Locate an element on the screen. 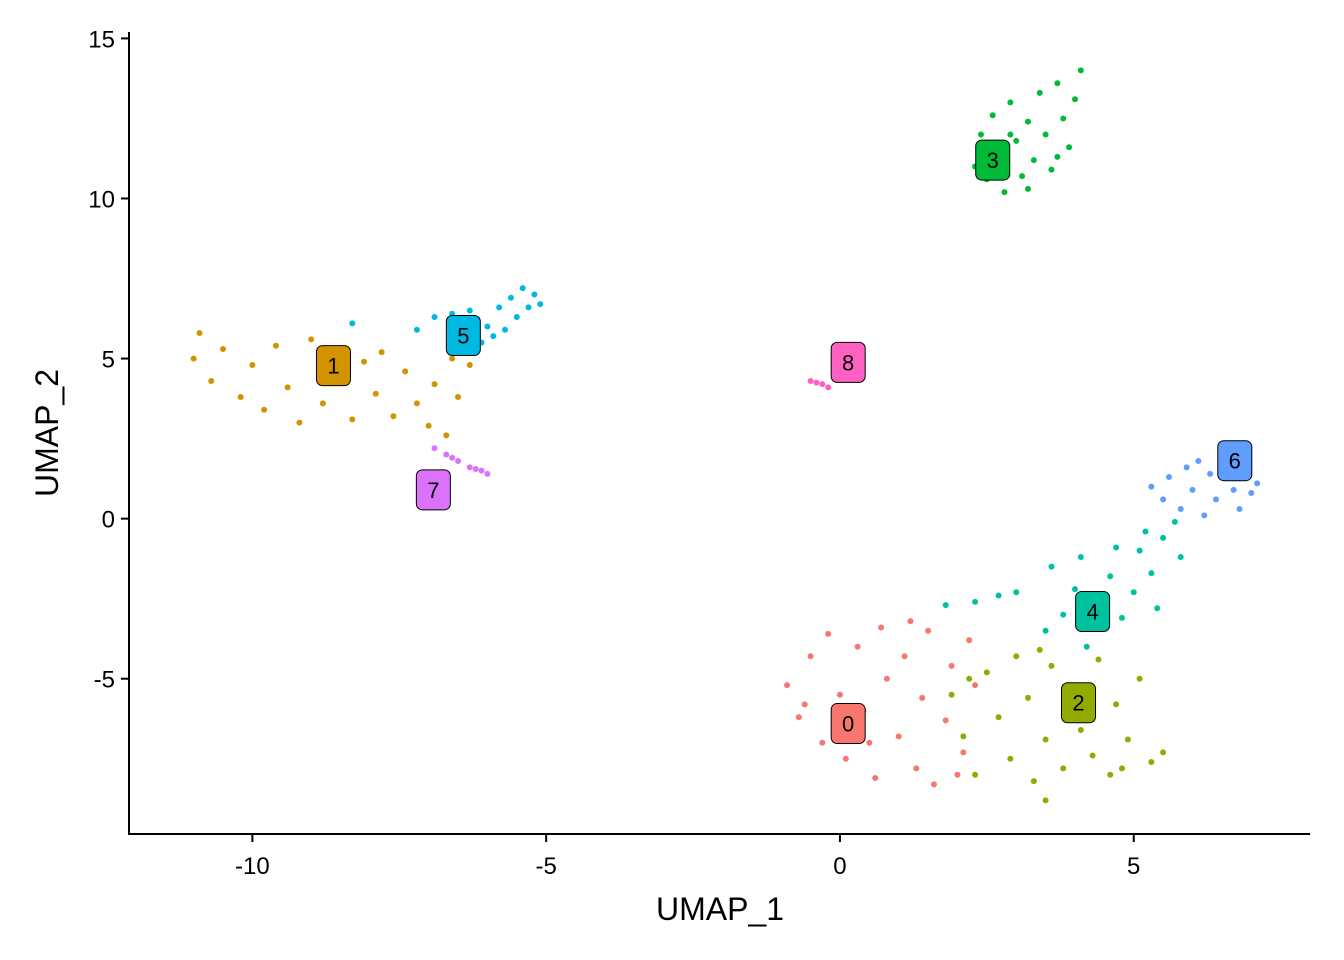  y-tick-label: 10 is located at coordinates (101, 199).